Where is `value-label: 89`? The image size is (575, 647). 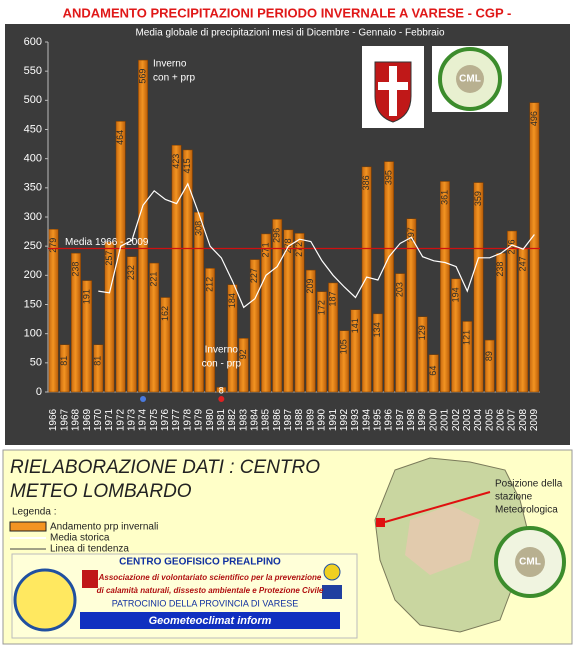 value-label: 89 is located at coordinates (489, 356).